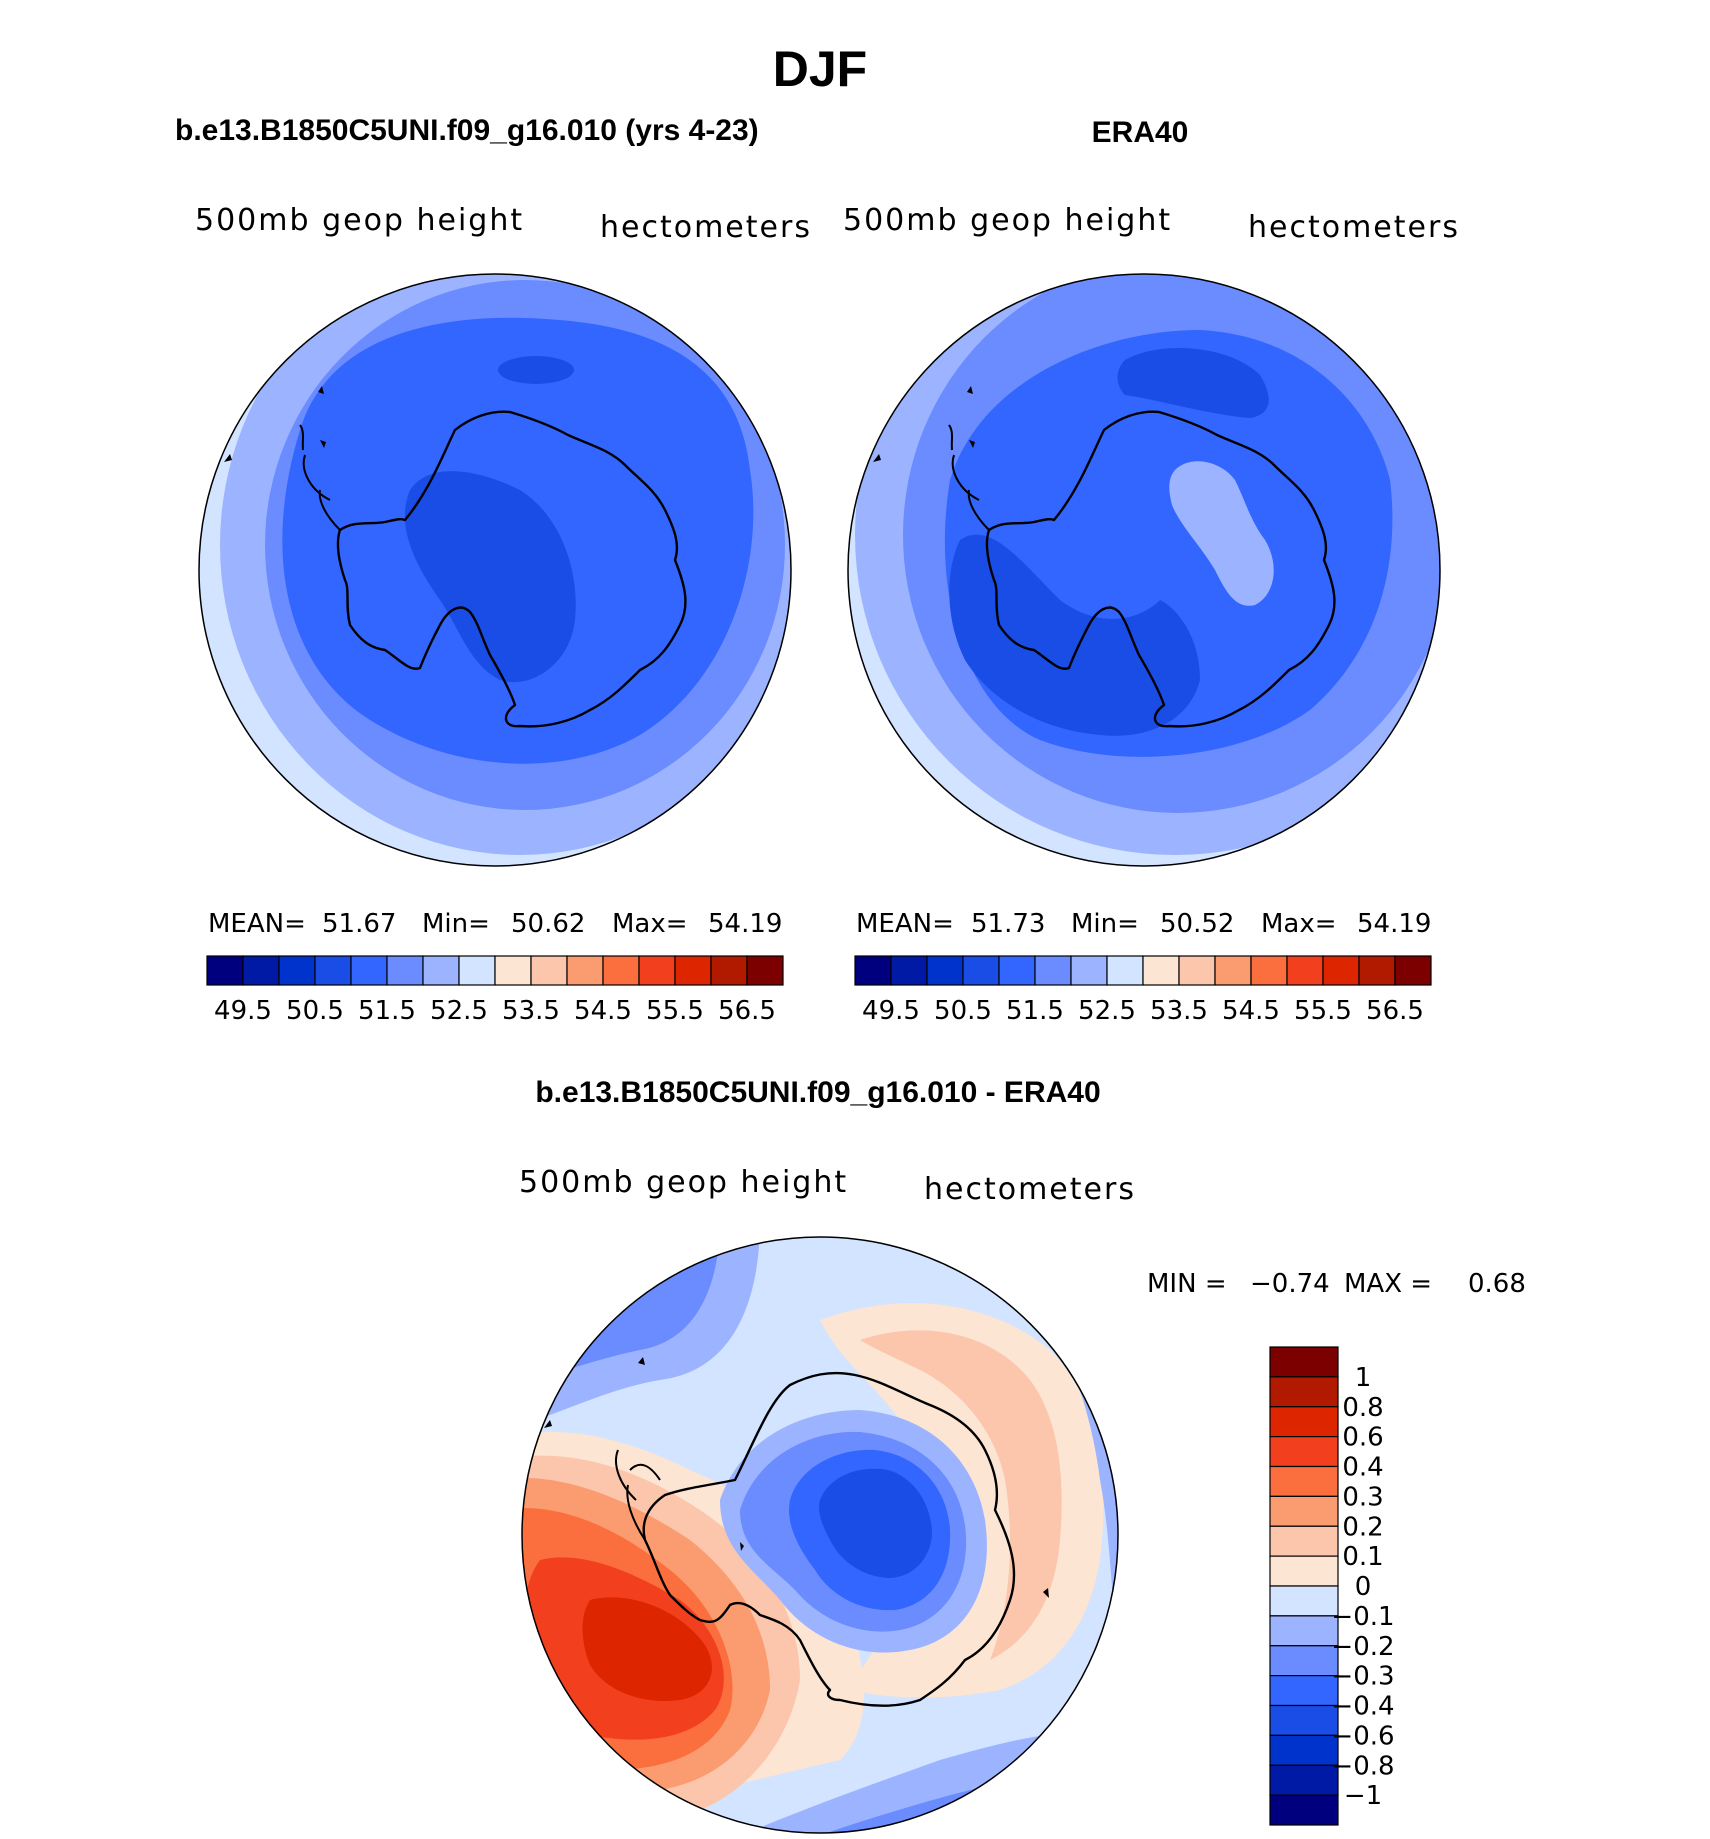  I want to click on model-max-label: Max=, so click(650, 924).